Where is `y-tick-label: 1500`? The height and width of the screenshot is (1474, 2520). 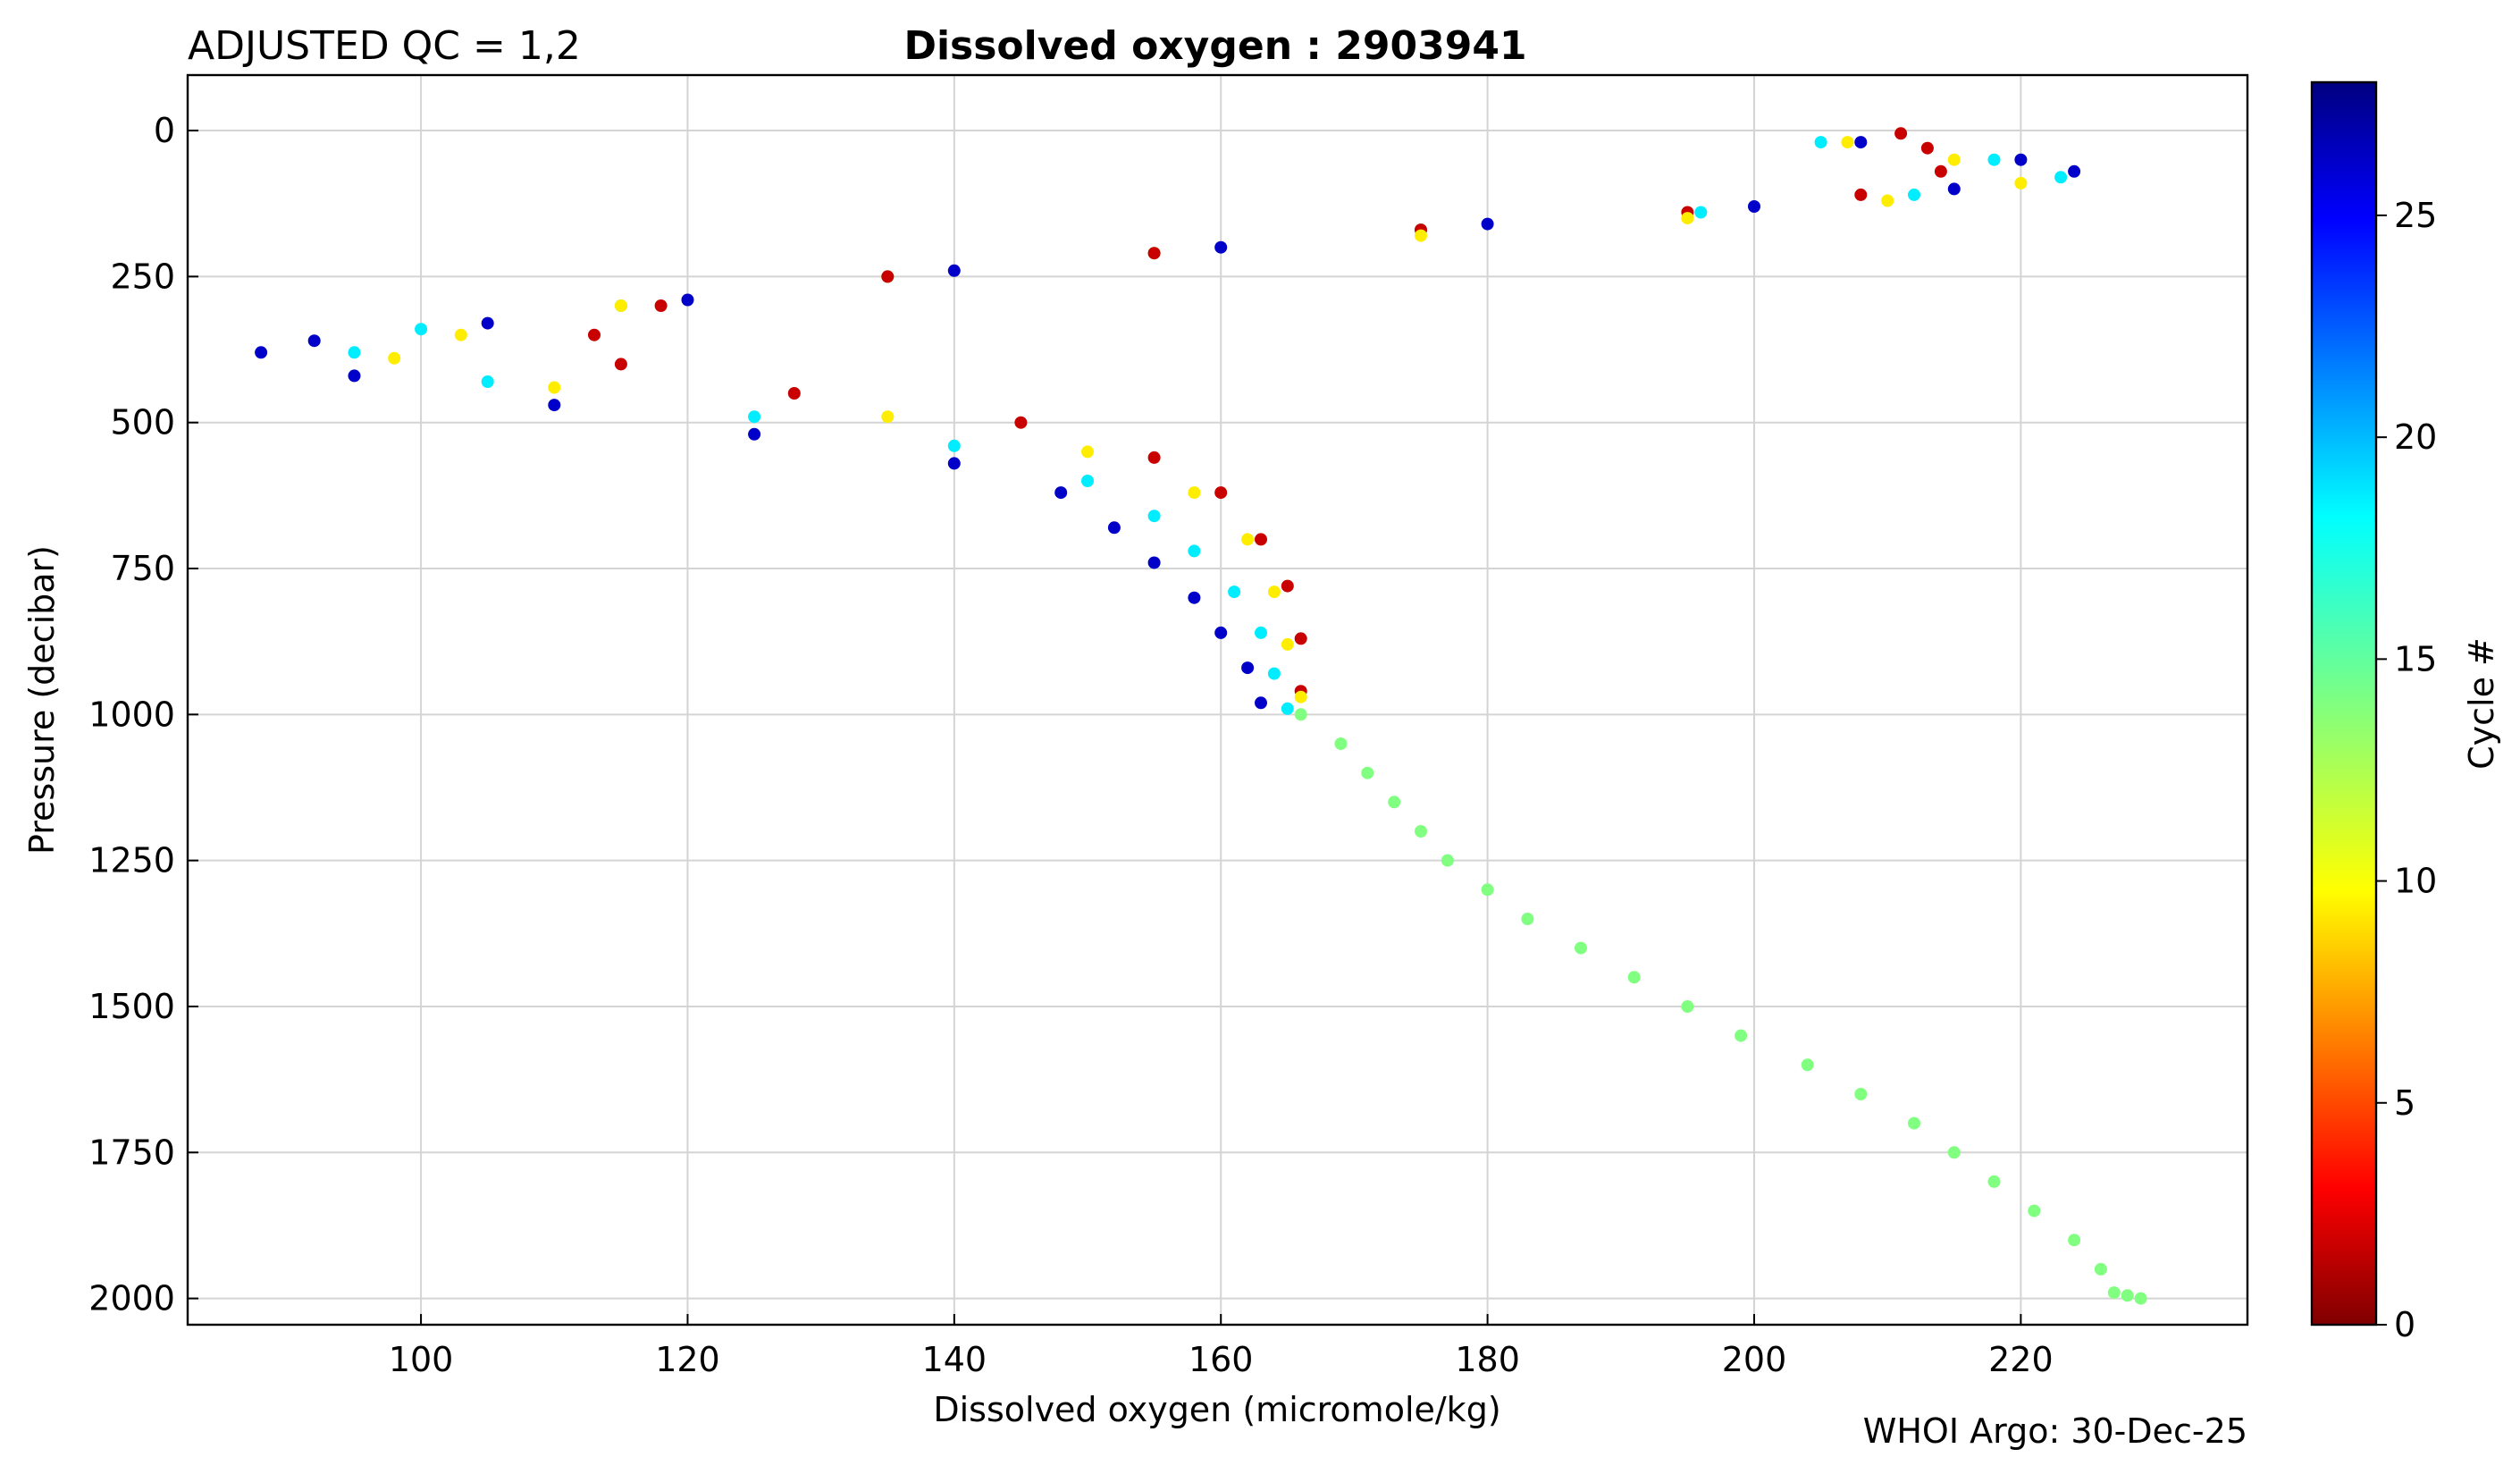
y-tick-label: 1500 is located at coordinates (131, 1007).